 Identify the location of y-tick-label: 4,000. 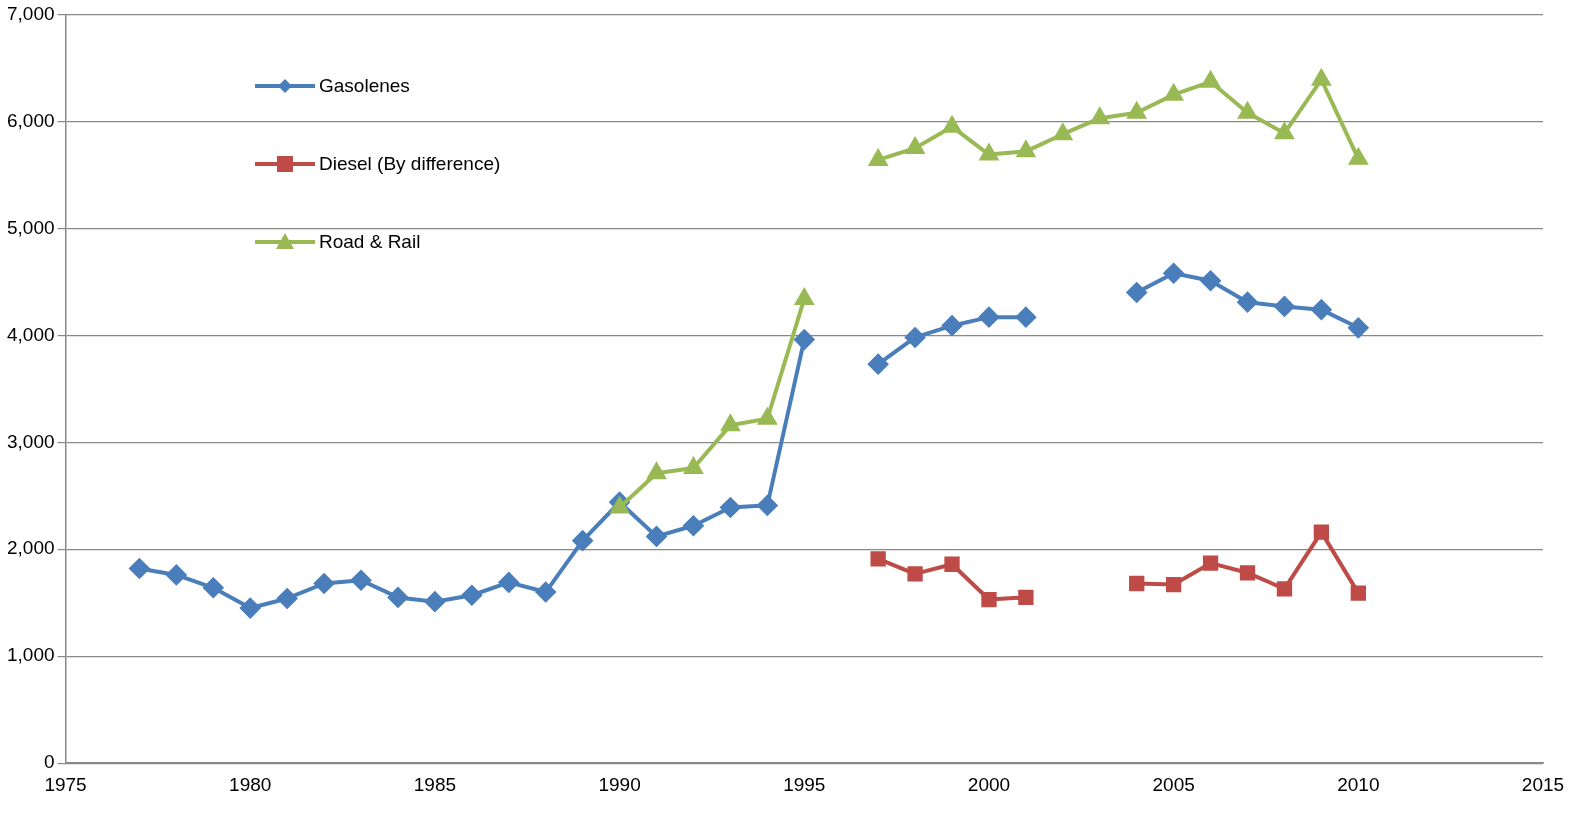
(31, 334).